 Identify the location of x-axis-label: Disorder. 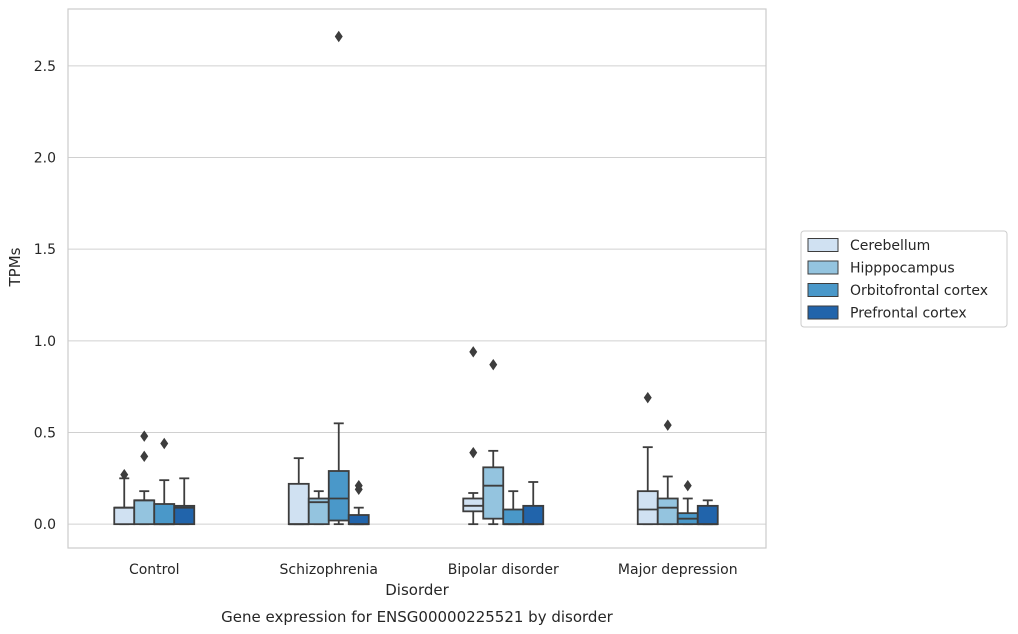
(417, 590).